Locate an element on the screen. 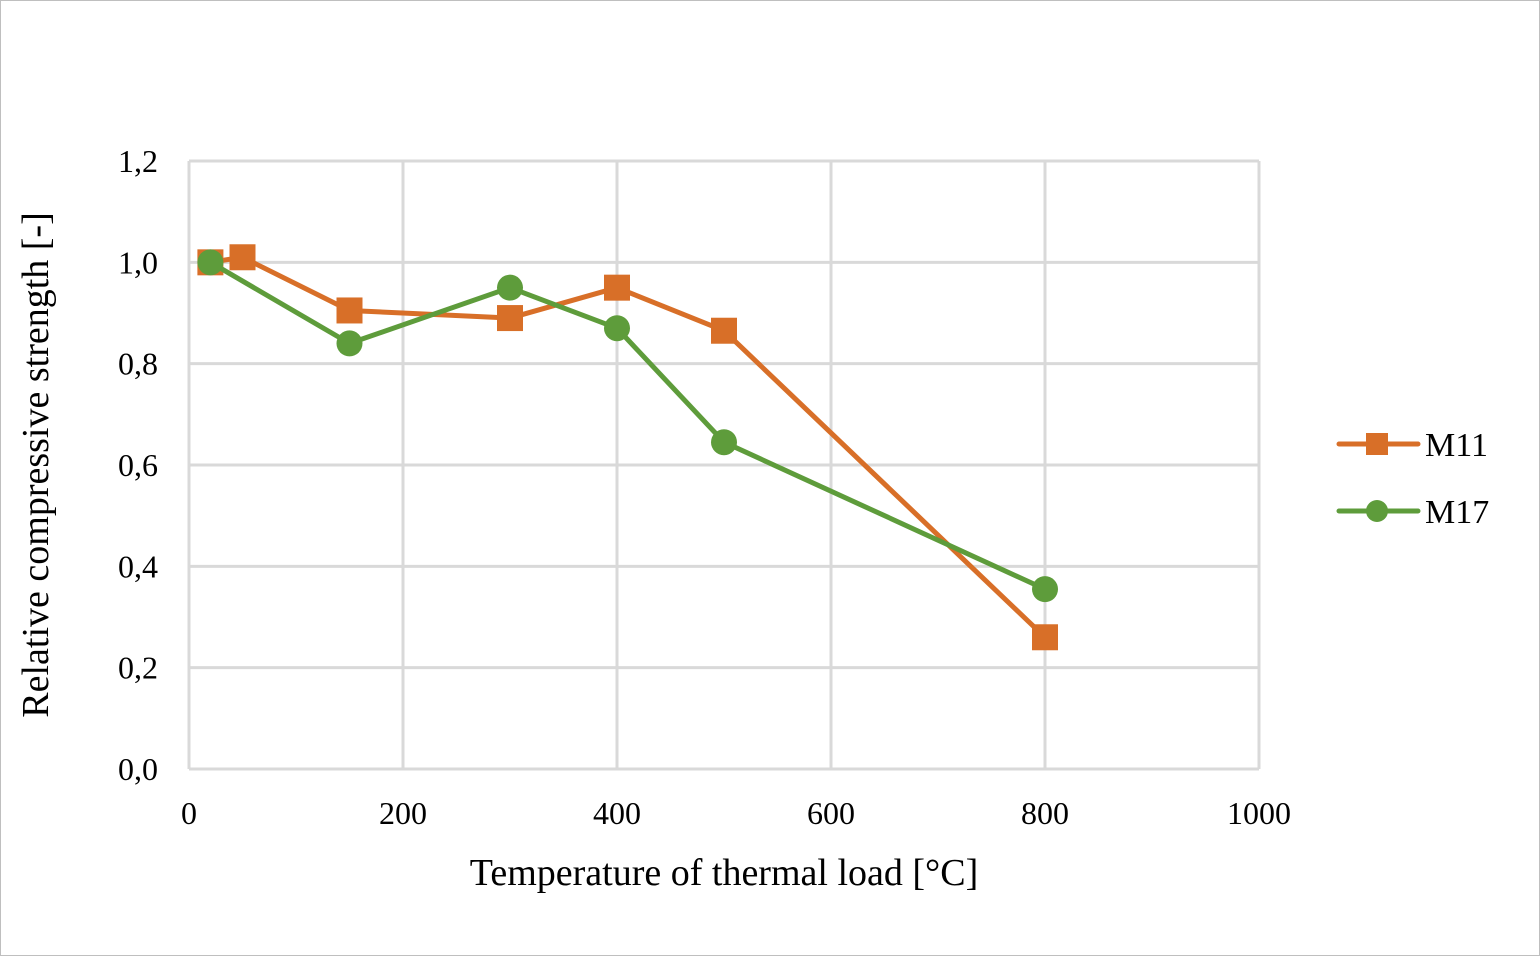 This screenshot has height=957, width=1540. y-axis-ticks: 0,0 0,2 0,4 0,6 0,8 1,0 1,2 is located at coordinates (138, 465).